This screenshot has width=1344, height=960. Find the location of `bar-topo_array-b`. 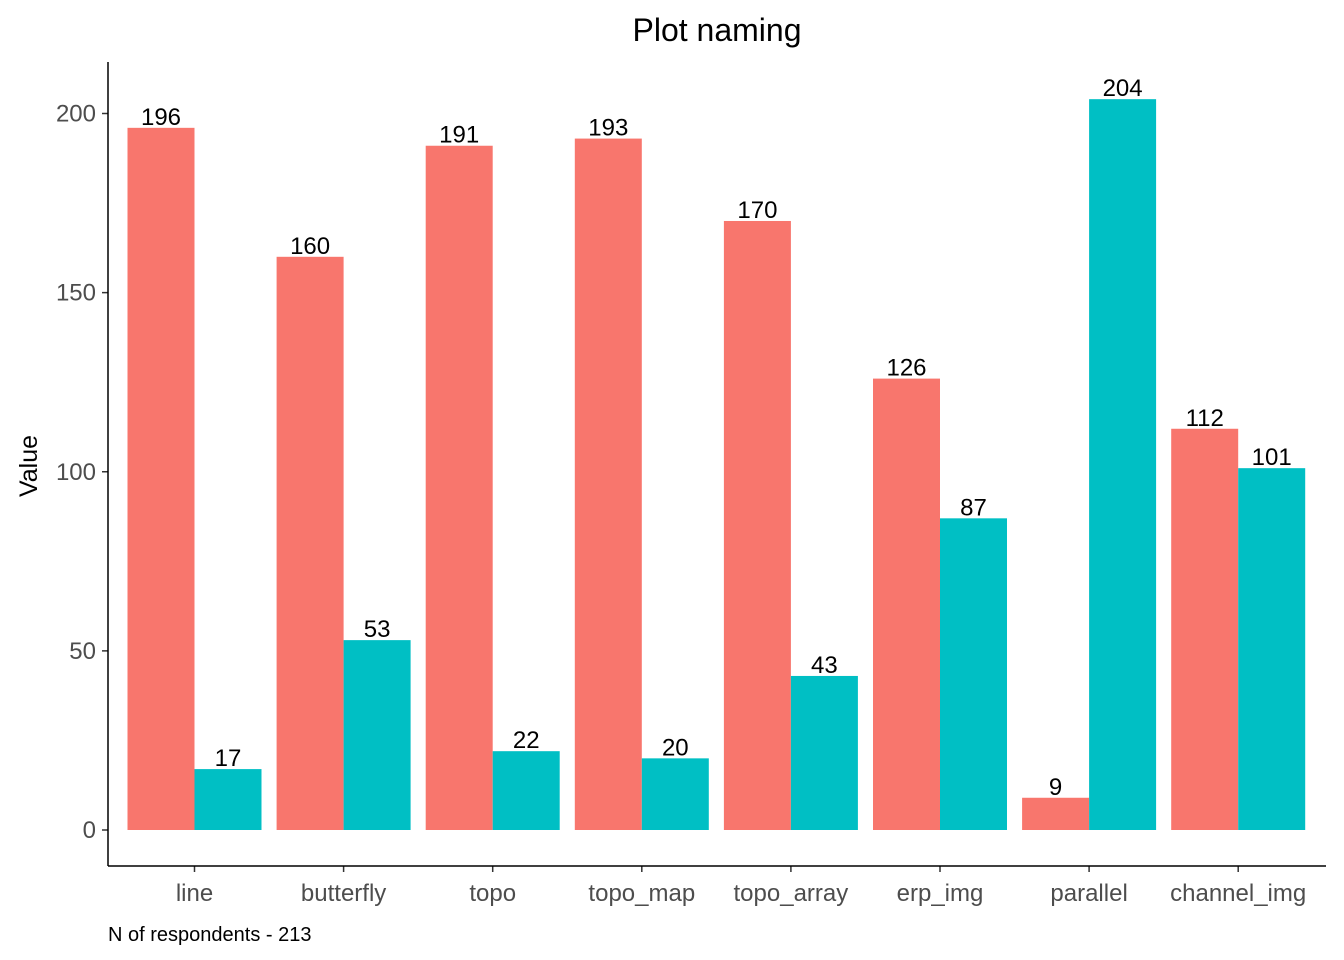

bar-topo_array-b is located at coordinates (824, 752).